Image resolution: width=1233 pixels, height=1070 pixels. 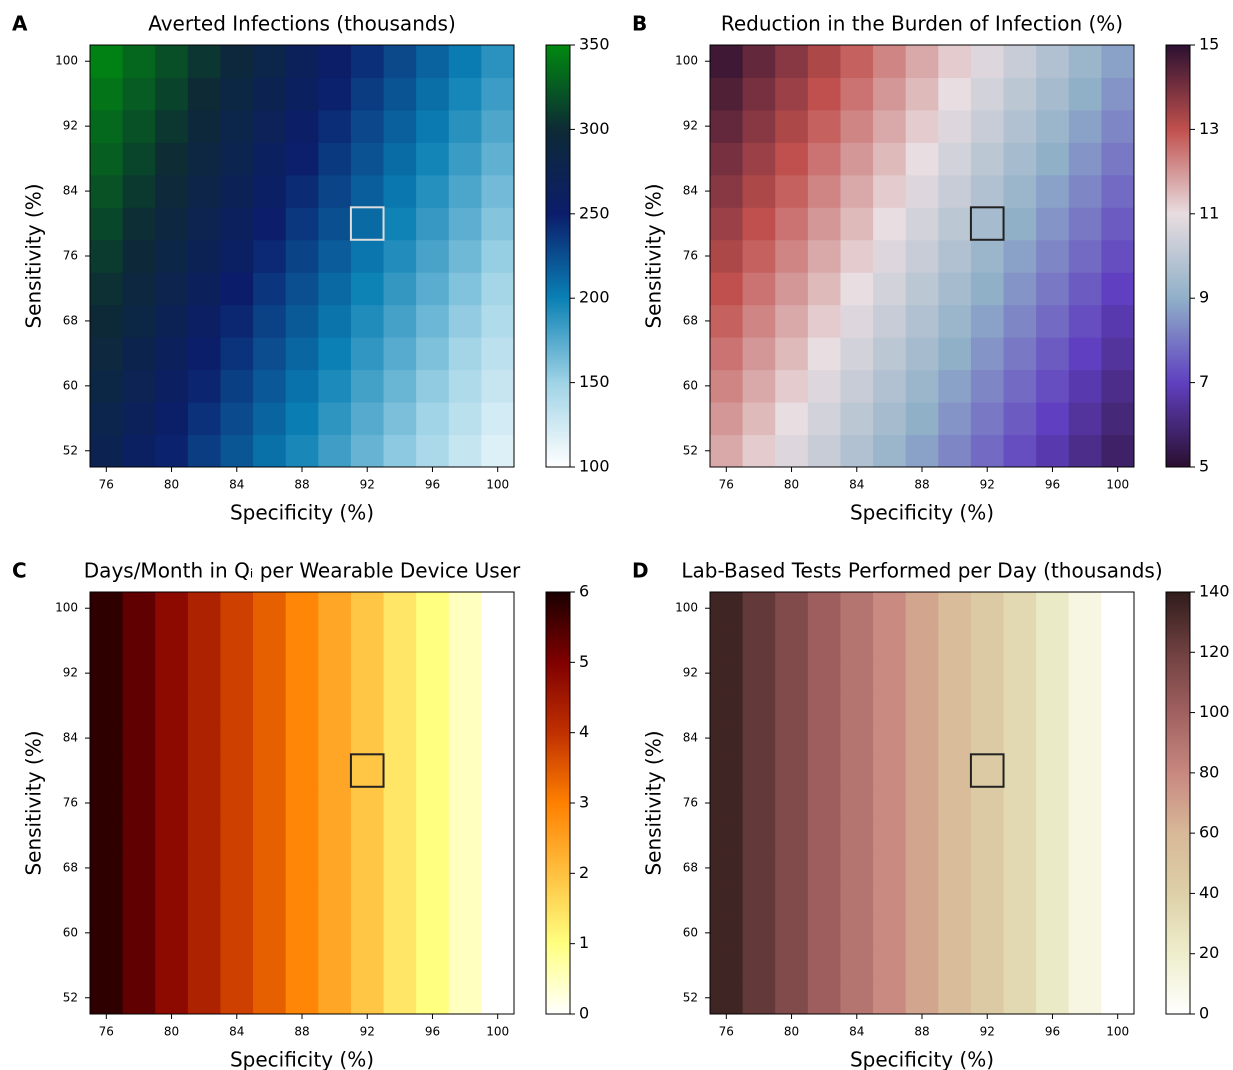 What do you see at coordinates (686, 608) in the screenshot?
I see `y-tick-label: 100` at bounding box center [686, 608].